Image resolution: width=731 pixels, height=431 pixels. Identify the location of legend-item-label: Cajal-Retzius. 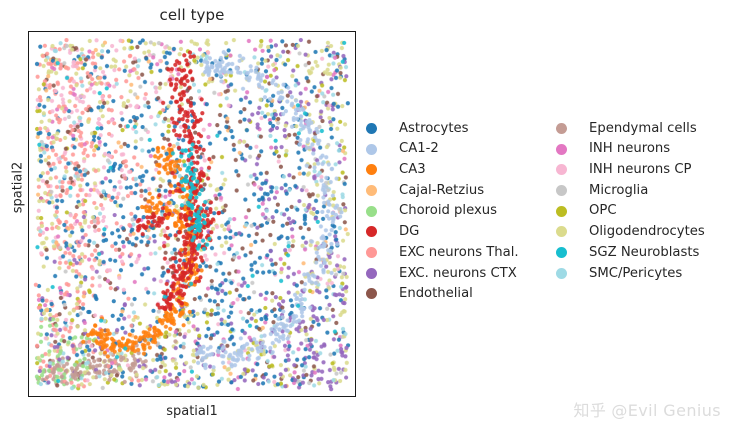
(442, 190).